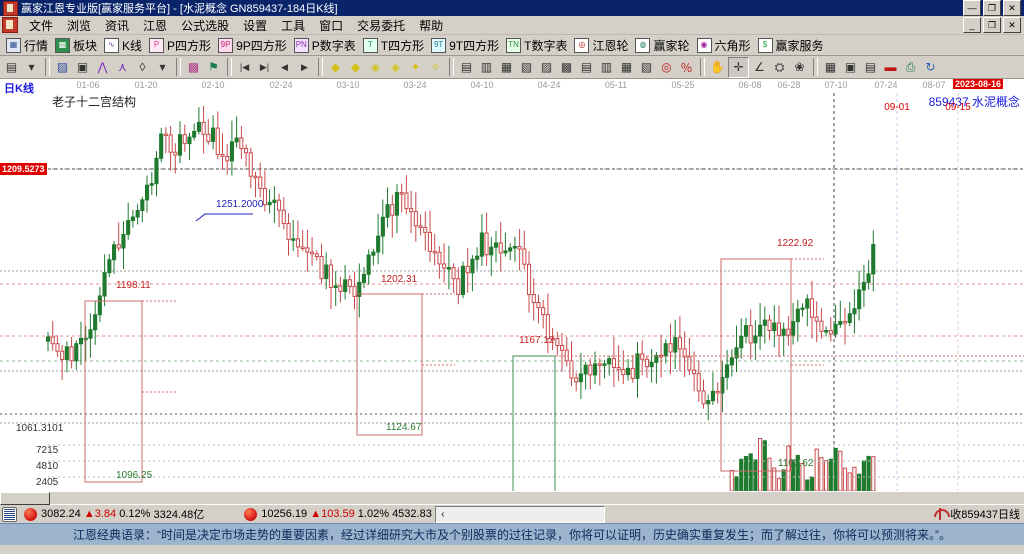  I want to click on module-button-10: ◍ 赢家轮, so click(662, 45).